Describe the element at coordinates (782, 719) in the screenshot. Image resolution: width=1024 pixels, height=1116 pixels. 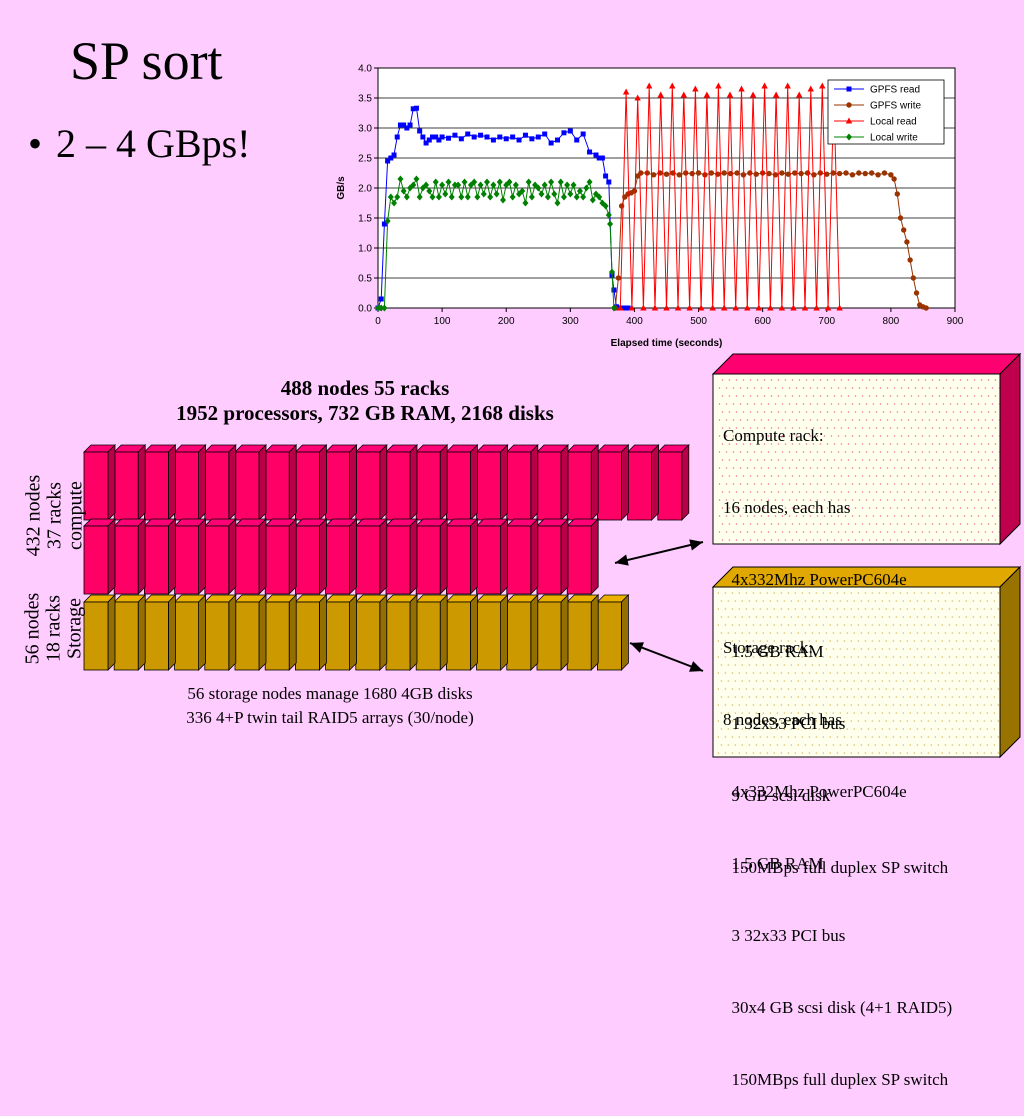
I see `storage-info-line: 8 nodes, each has` at that location.